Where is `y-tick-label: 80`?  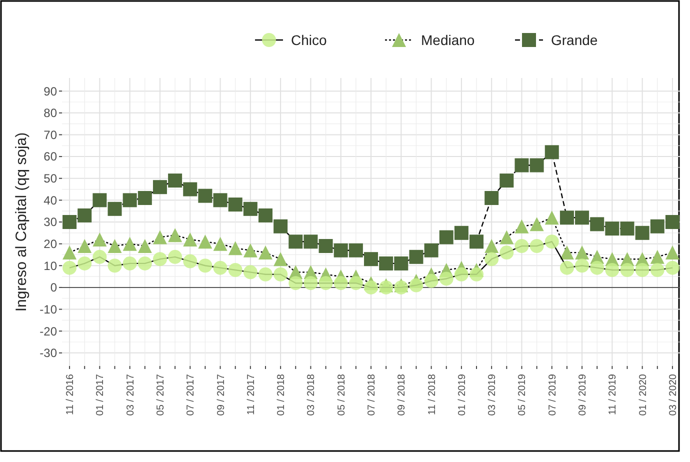 y-tick-label: 80 is located at coordinates (51, 113).